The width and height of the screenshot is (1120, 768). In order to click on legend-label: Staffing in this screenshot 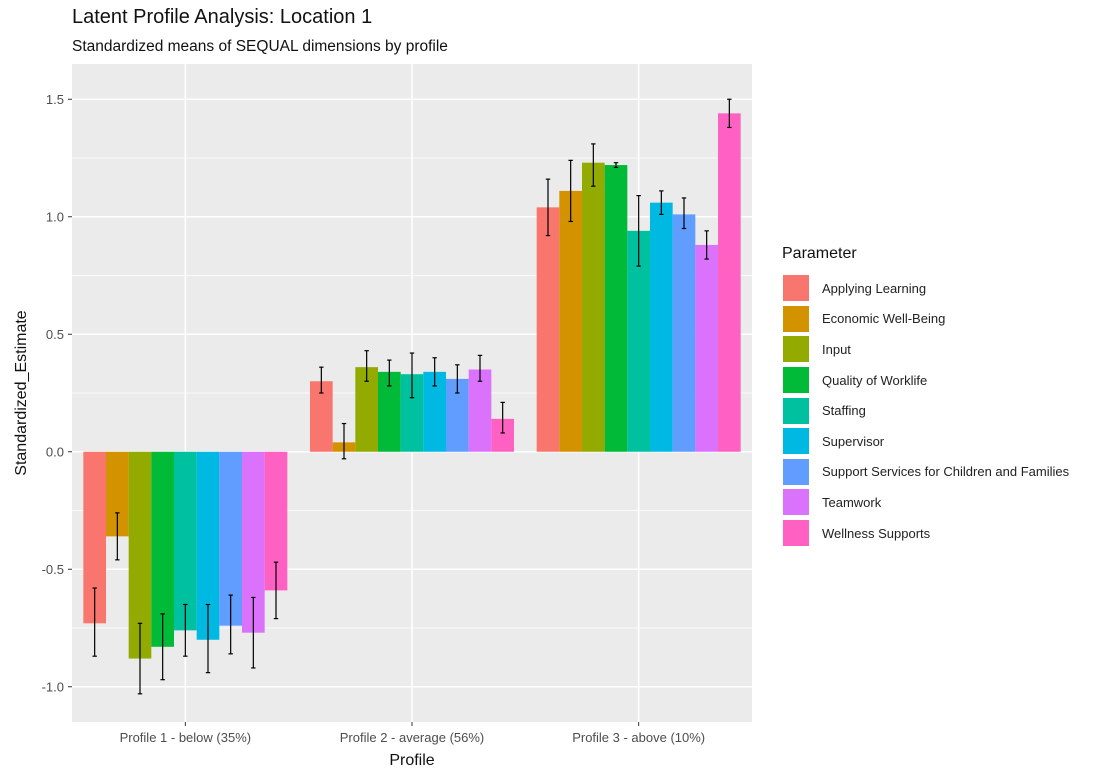, I will do `click(844, 411)`.